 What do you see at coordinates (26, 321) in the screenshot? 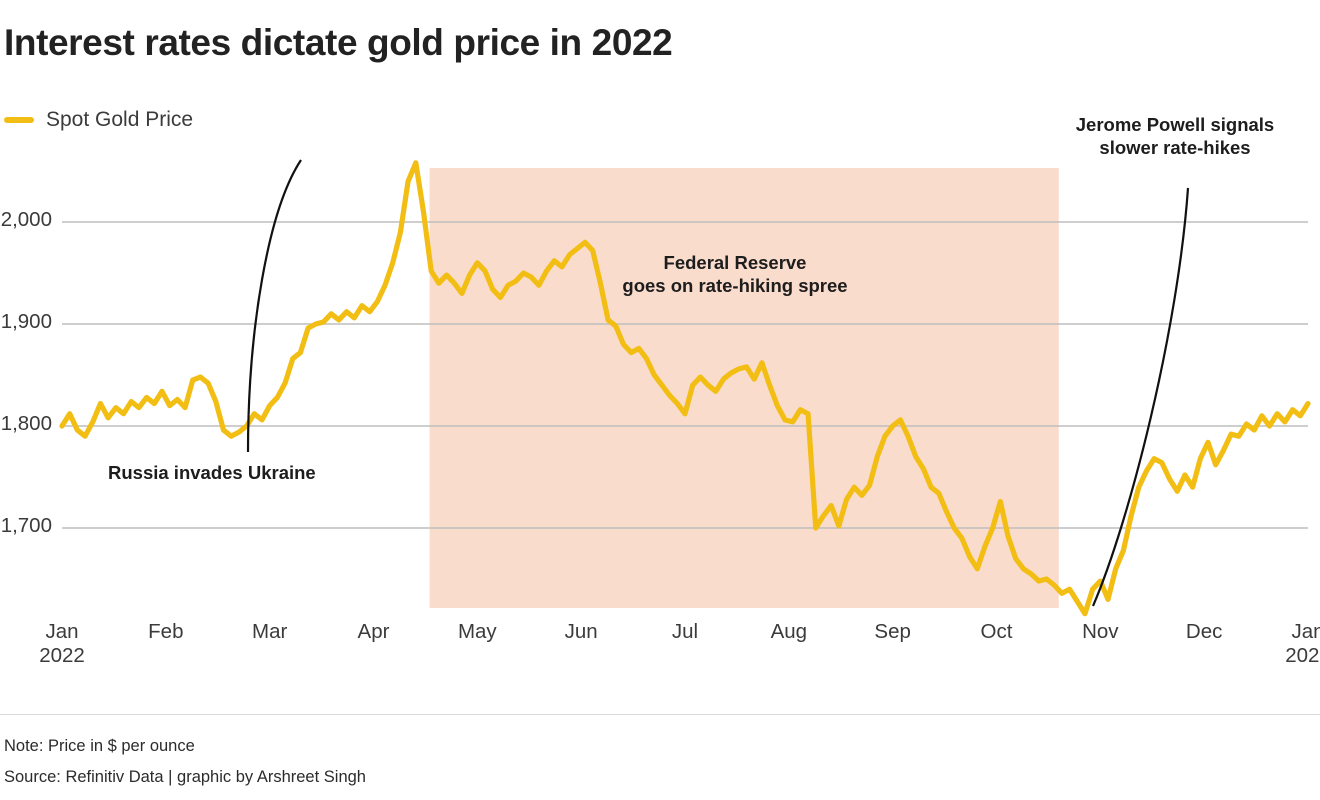
I see `y-axis-tick-label: 1,900` at bounding box center [26, 321].